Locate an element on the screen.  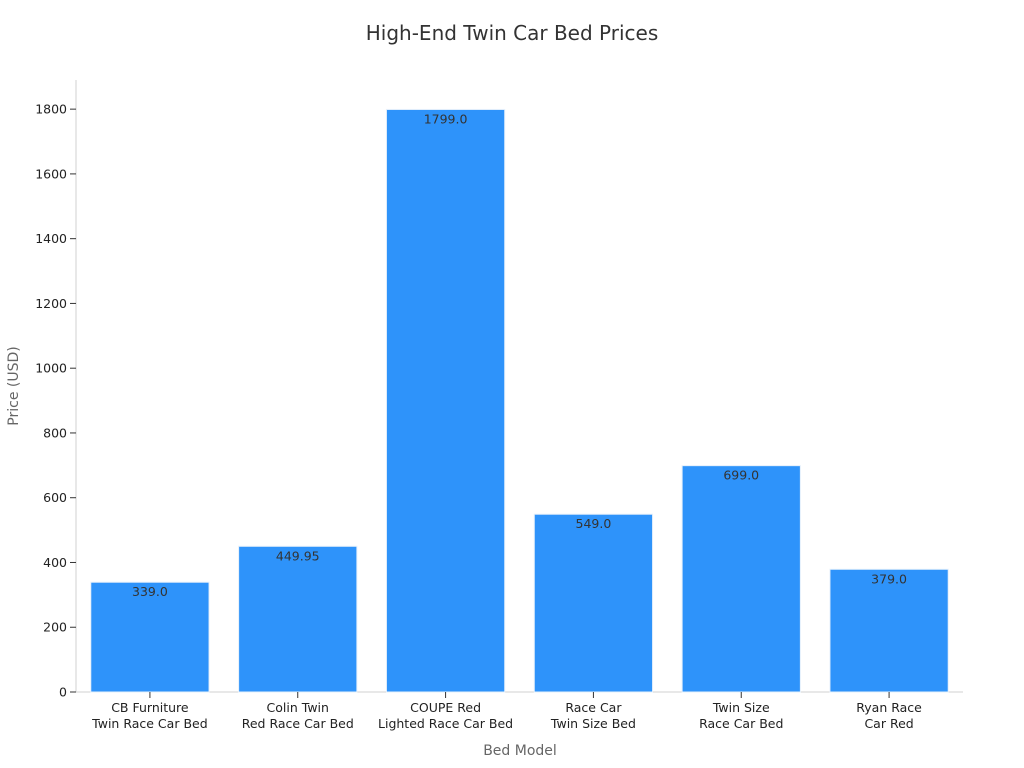
x-tick-label: Twin Race Car Bed is located at coordinates (149, 723).